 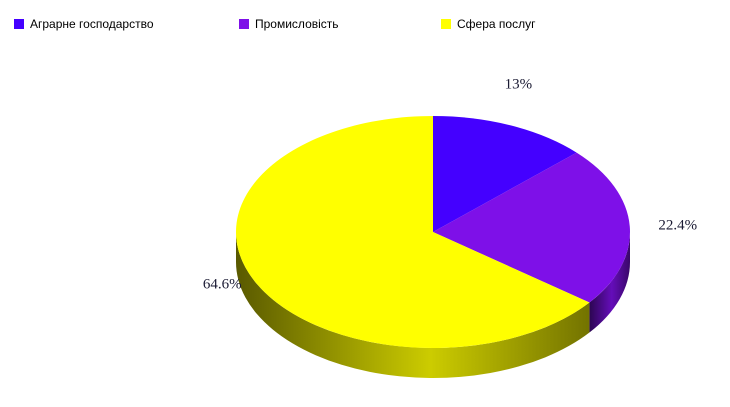 What do you see at coordinates (519, 85) in the screenshot?
I see `slice-label-agrarian: 13%` at bounding box center [519, 85].